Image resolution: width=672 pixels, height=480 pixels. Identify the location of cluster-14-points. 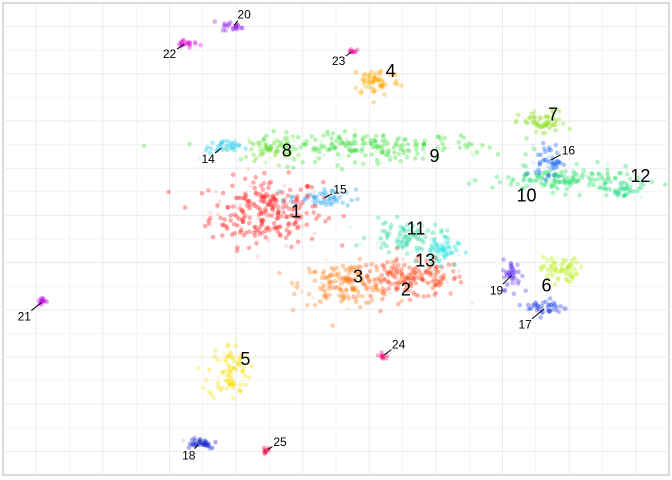
(226, 147).